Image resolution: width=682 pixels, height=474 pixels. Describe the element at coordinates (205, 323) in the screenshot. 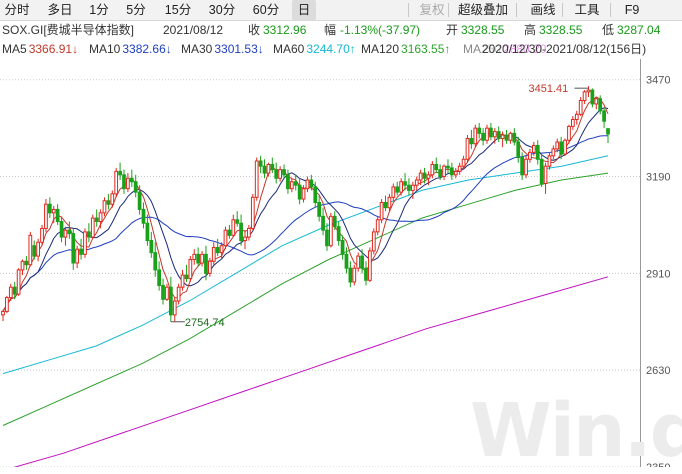

I see `low-annotation: 2754.74` at that location.